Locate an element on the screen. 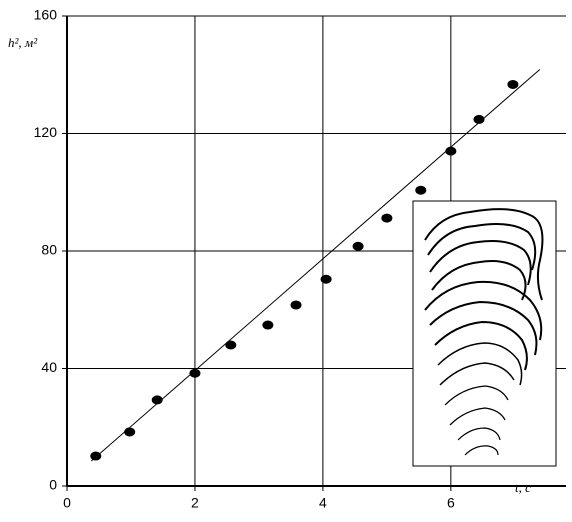 Image resolution: width=572 pixels, height=522 pixels. y-tick-label: 40 is located at coordinates (49, 367).